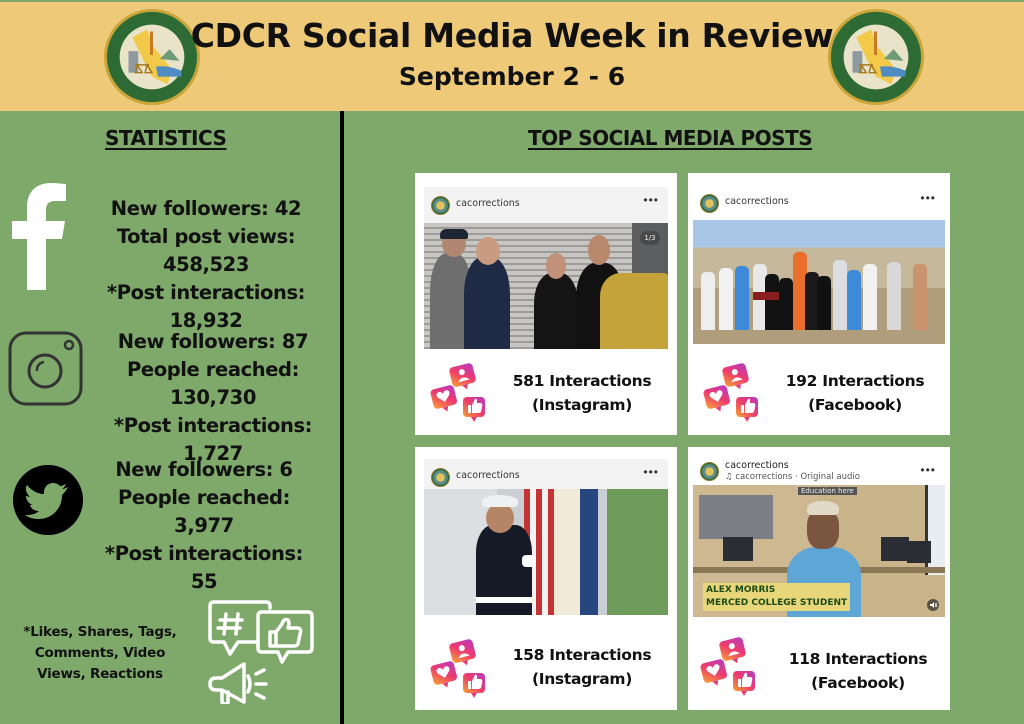 Image resolution: width=1024 pixels, height=724 pixels. What do you see at coordinates (204, 469) in the screenshot?
I see `twitter-new-followers: New followers: 6` at bounding box center [204, 469].